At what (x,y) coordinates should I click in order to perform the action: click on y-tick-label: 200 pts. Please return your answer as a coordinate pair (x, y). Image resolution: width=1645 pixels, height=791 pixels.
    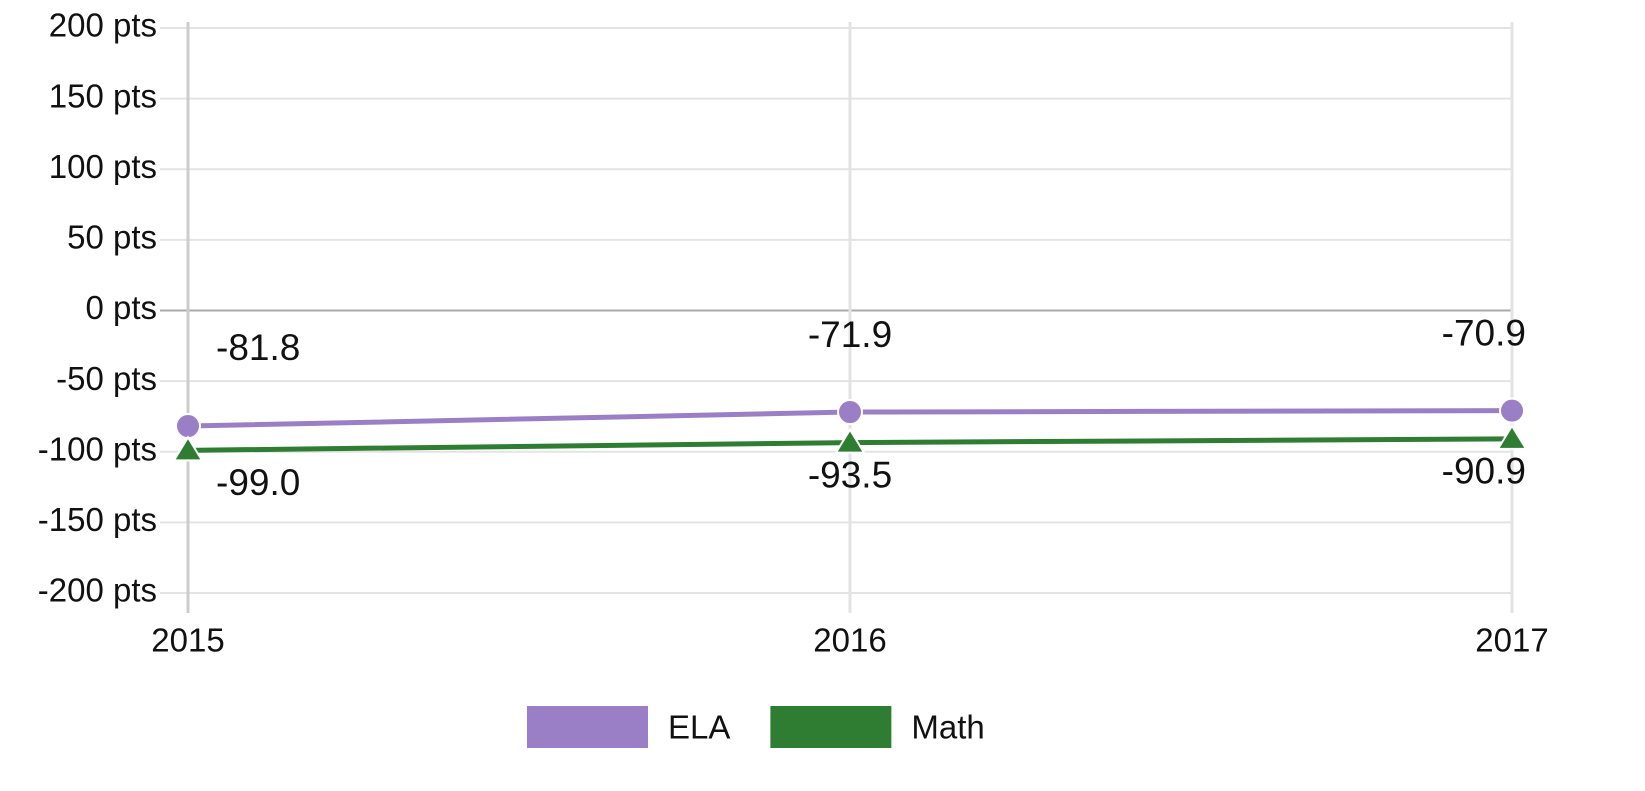
    Looking at the image, I should click on (103, 25).